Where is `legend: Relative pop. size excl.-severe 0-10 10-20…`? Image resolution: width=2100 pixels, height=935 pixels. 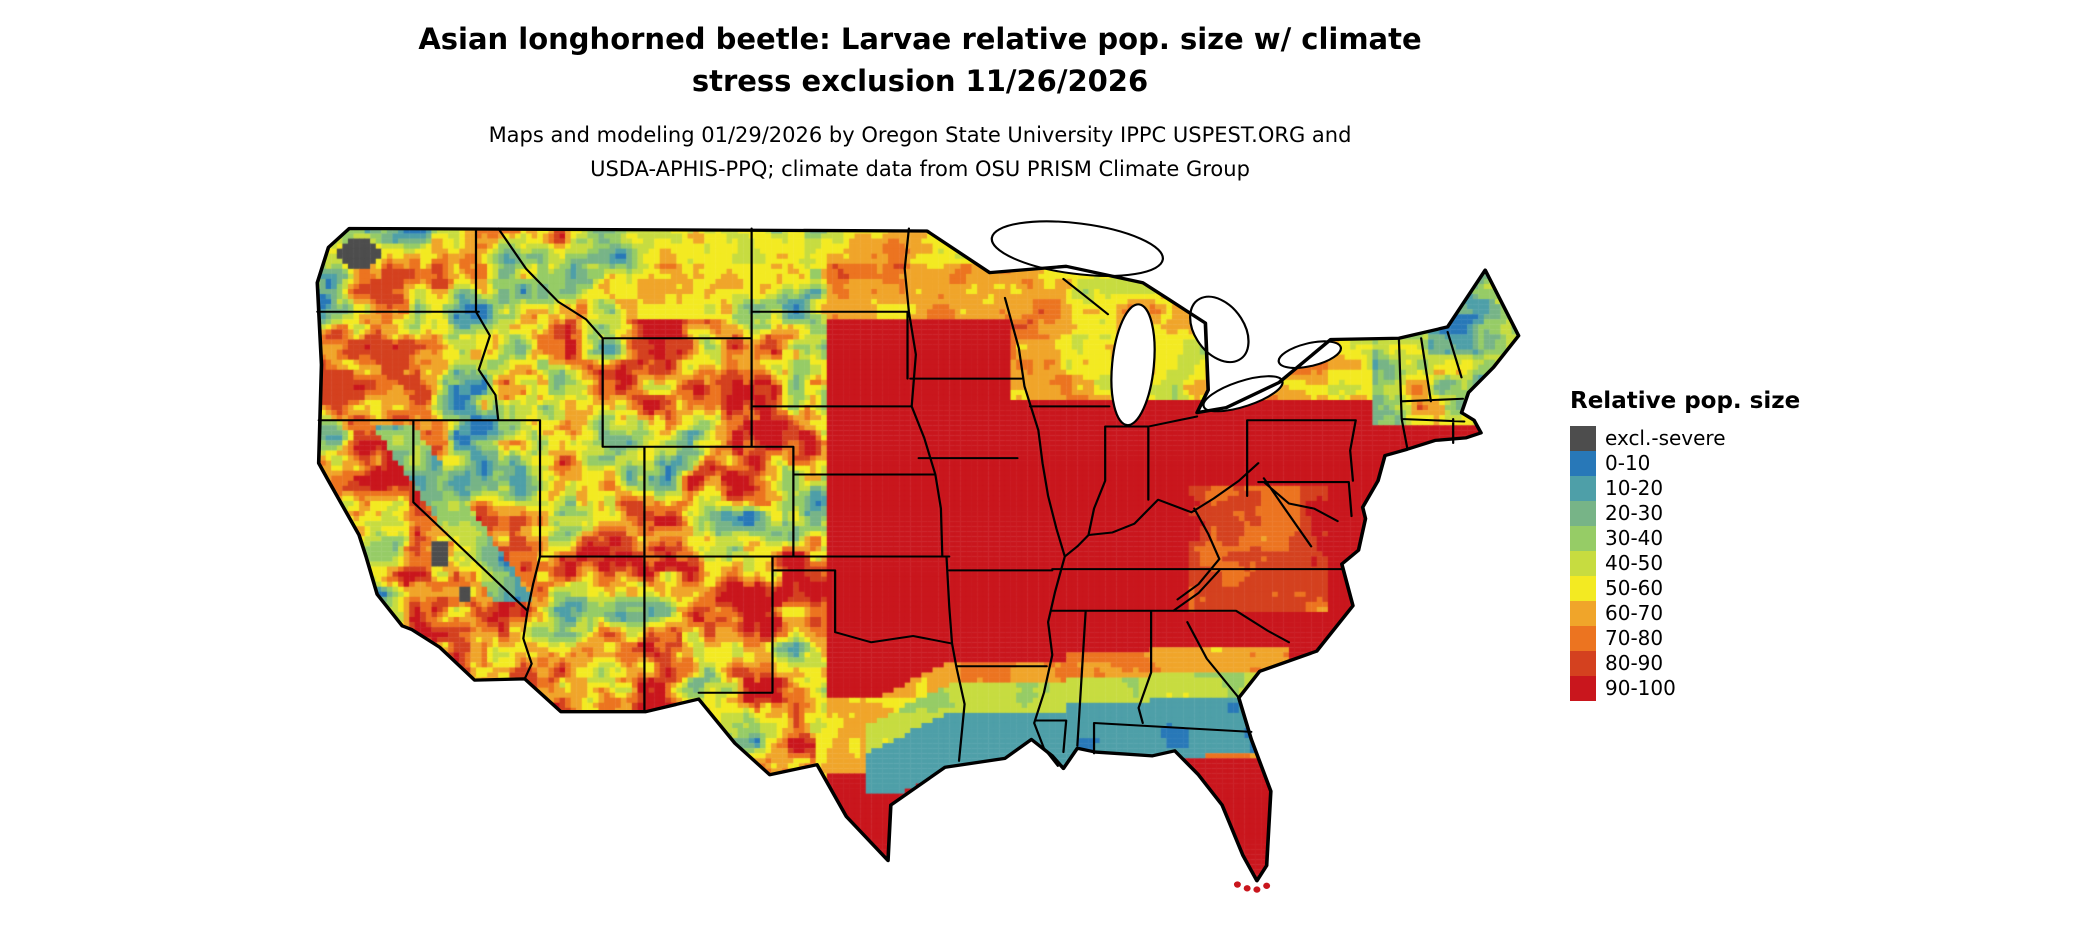 legend: Relative pop. size excl.-severe 0-10 10-20… is located at coordinates (1720, 544).